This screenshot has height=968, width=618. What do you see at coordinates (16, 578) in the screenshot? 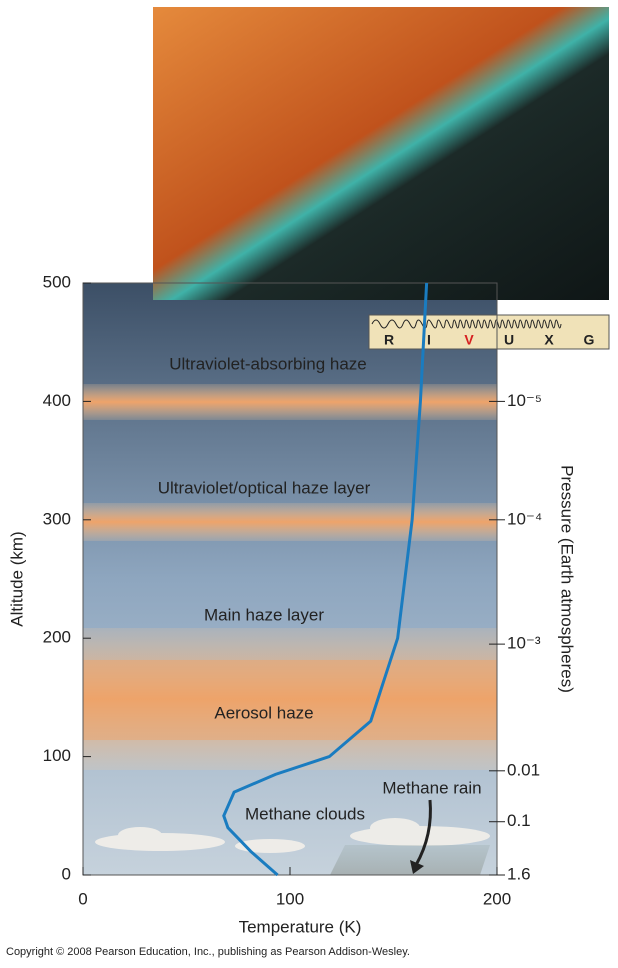
I see `y-axis-label: Altitude (km)` at bounding box center [16, 578].